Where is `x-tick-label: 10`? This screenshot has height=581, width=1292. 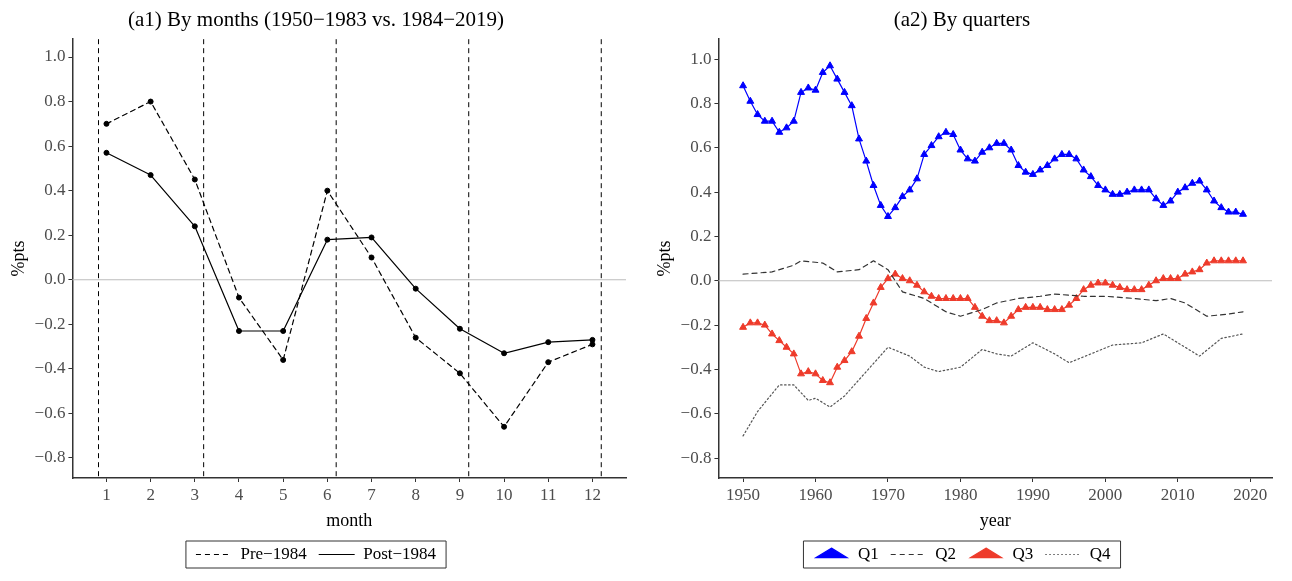 x-tick-label: 10 is located at coordinates (504, 494).